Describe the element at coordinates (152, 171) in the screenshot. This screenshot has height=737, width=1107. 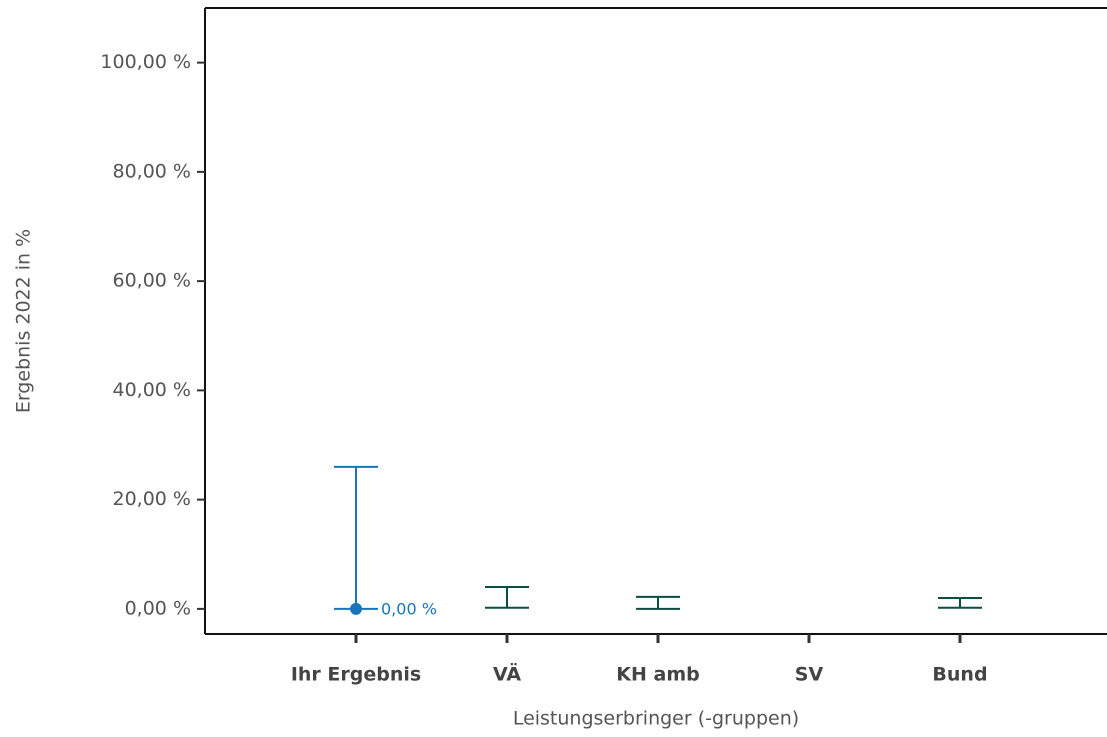
I see `y-tick-label: 80,00 %` at that location.